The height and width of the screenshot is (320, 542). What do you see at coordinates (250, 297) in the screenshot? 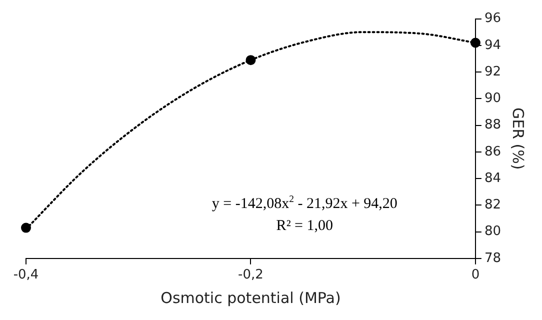
I see `x-axis-title: Osmotic potential (MPa)` at bounding box center [250, 297].